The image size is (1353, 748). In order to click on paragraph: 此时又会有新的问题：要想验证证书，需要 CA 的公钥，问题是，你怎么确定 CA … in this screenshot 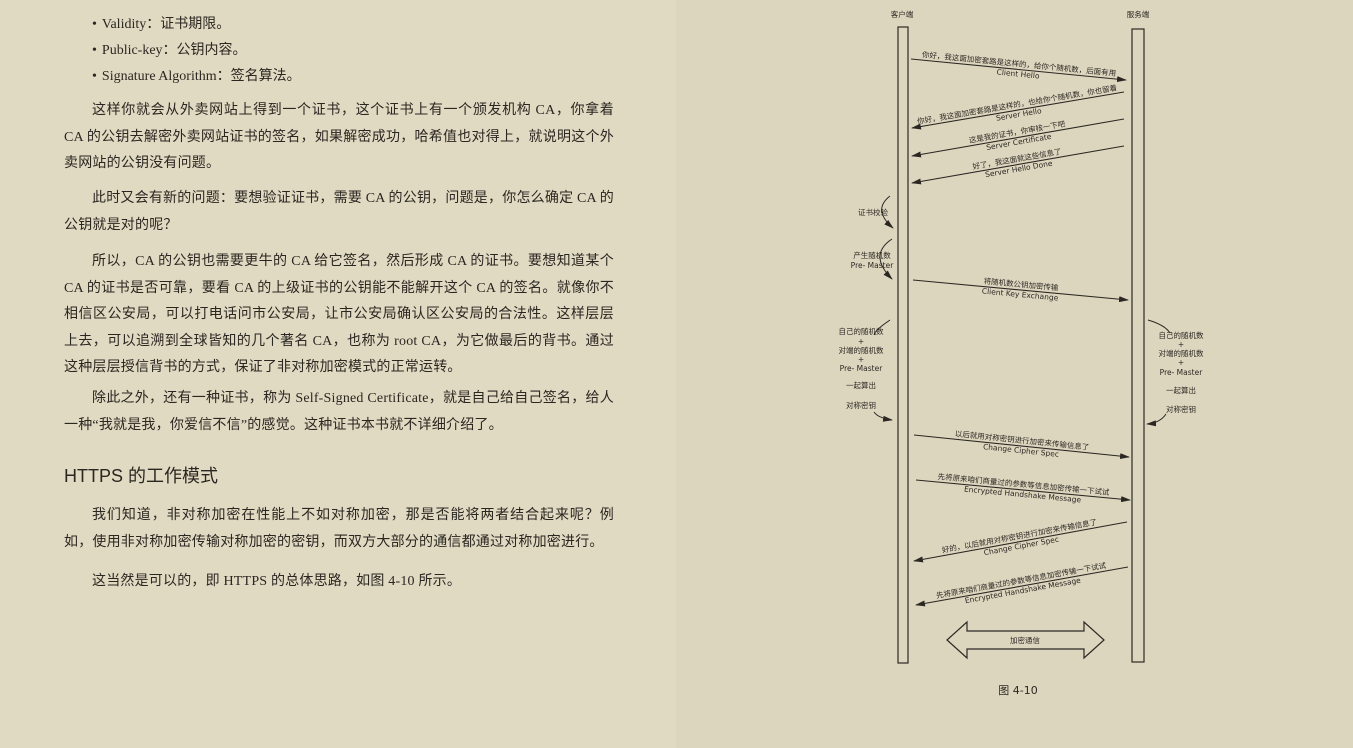, I will do `click(339, 212)`.